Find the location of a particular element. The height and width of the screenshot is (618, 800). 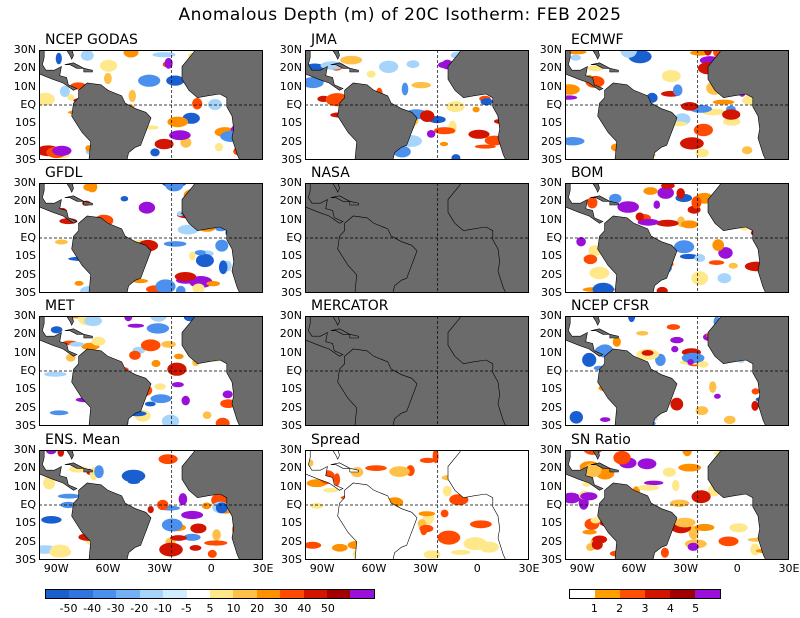

anomaly-colorbar is located at coordinates (210, 594).